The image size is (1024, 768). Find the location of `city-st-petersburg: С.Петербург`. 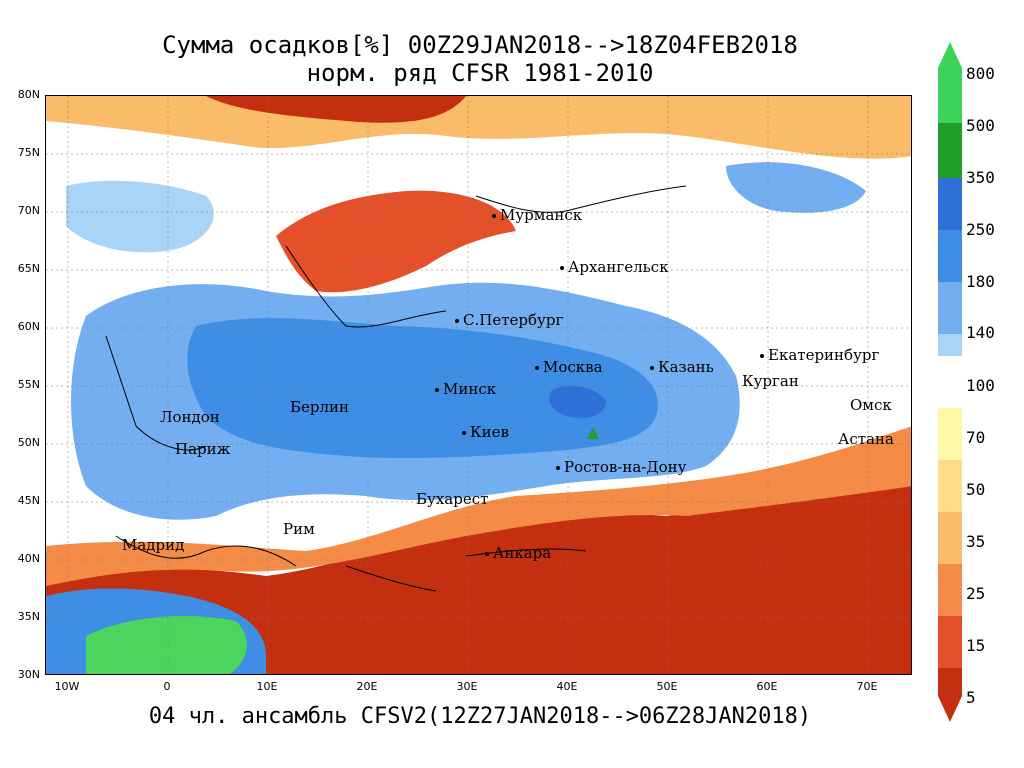

city-st-petersburg: С.Петербург is located at coordinates (509, 320).